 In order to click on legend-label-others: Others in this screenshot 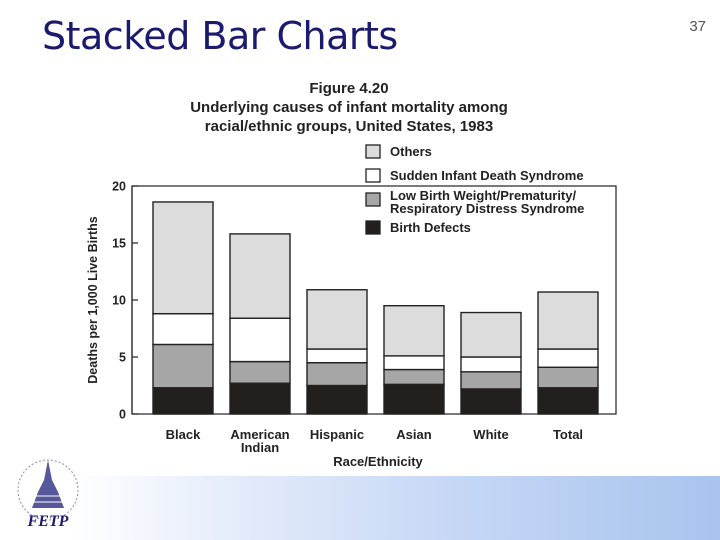, I will do `click(411, 151)`.